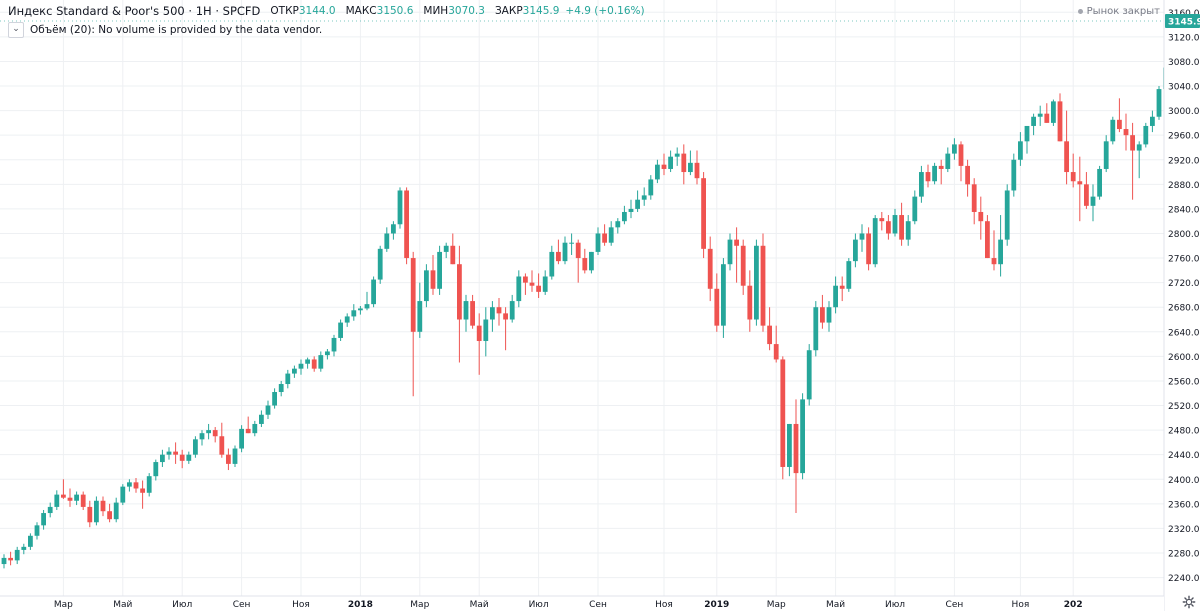  What do you see at coordinates (1123, 11) in the screenshot?
I see `market-status-text: Рынок закрыт` at bounding box center [1123, 11].